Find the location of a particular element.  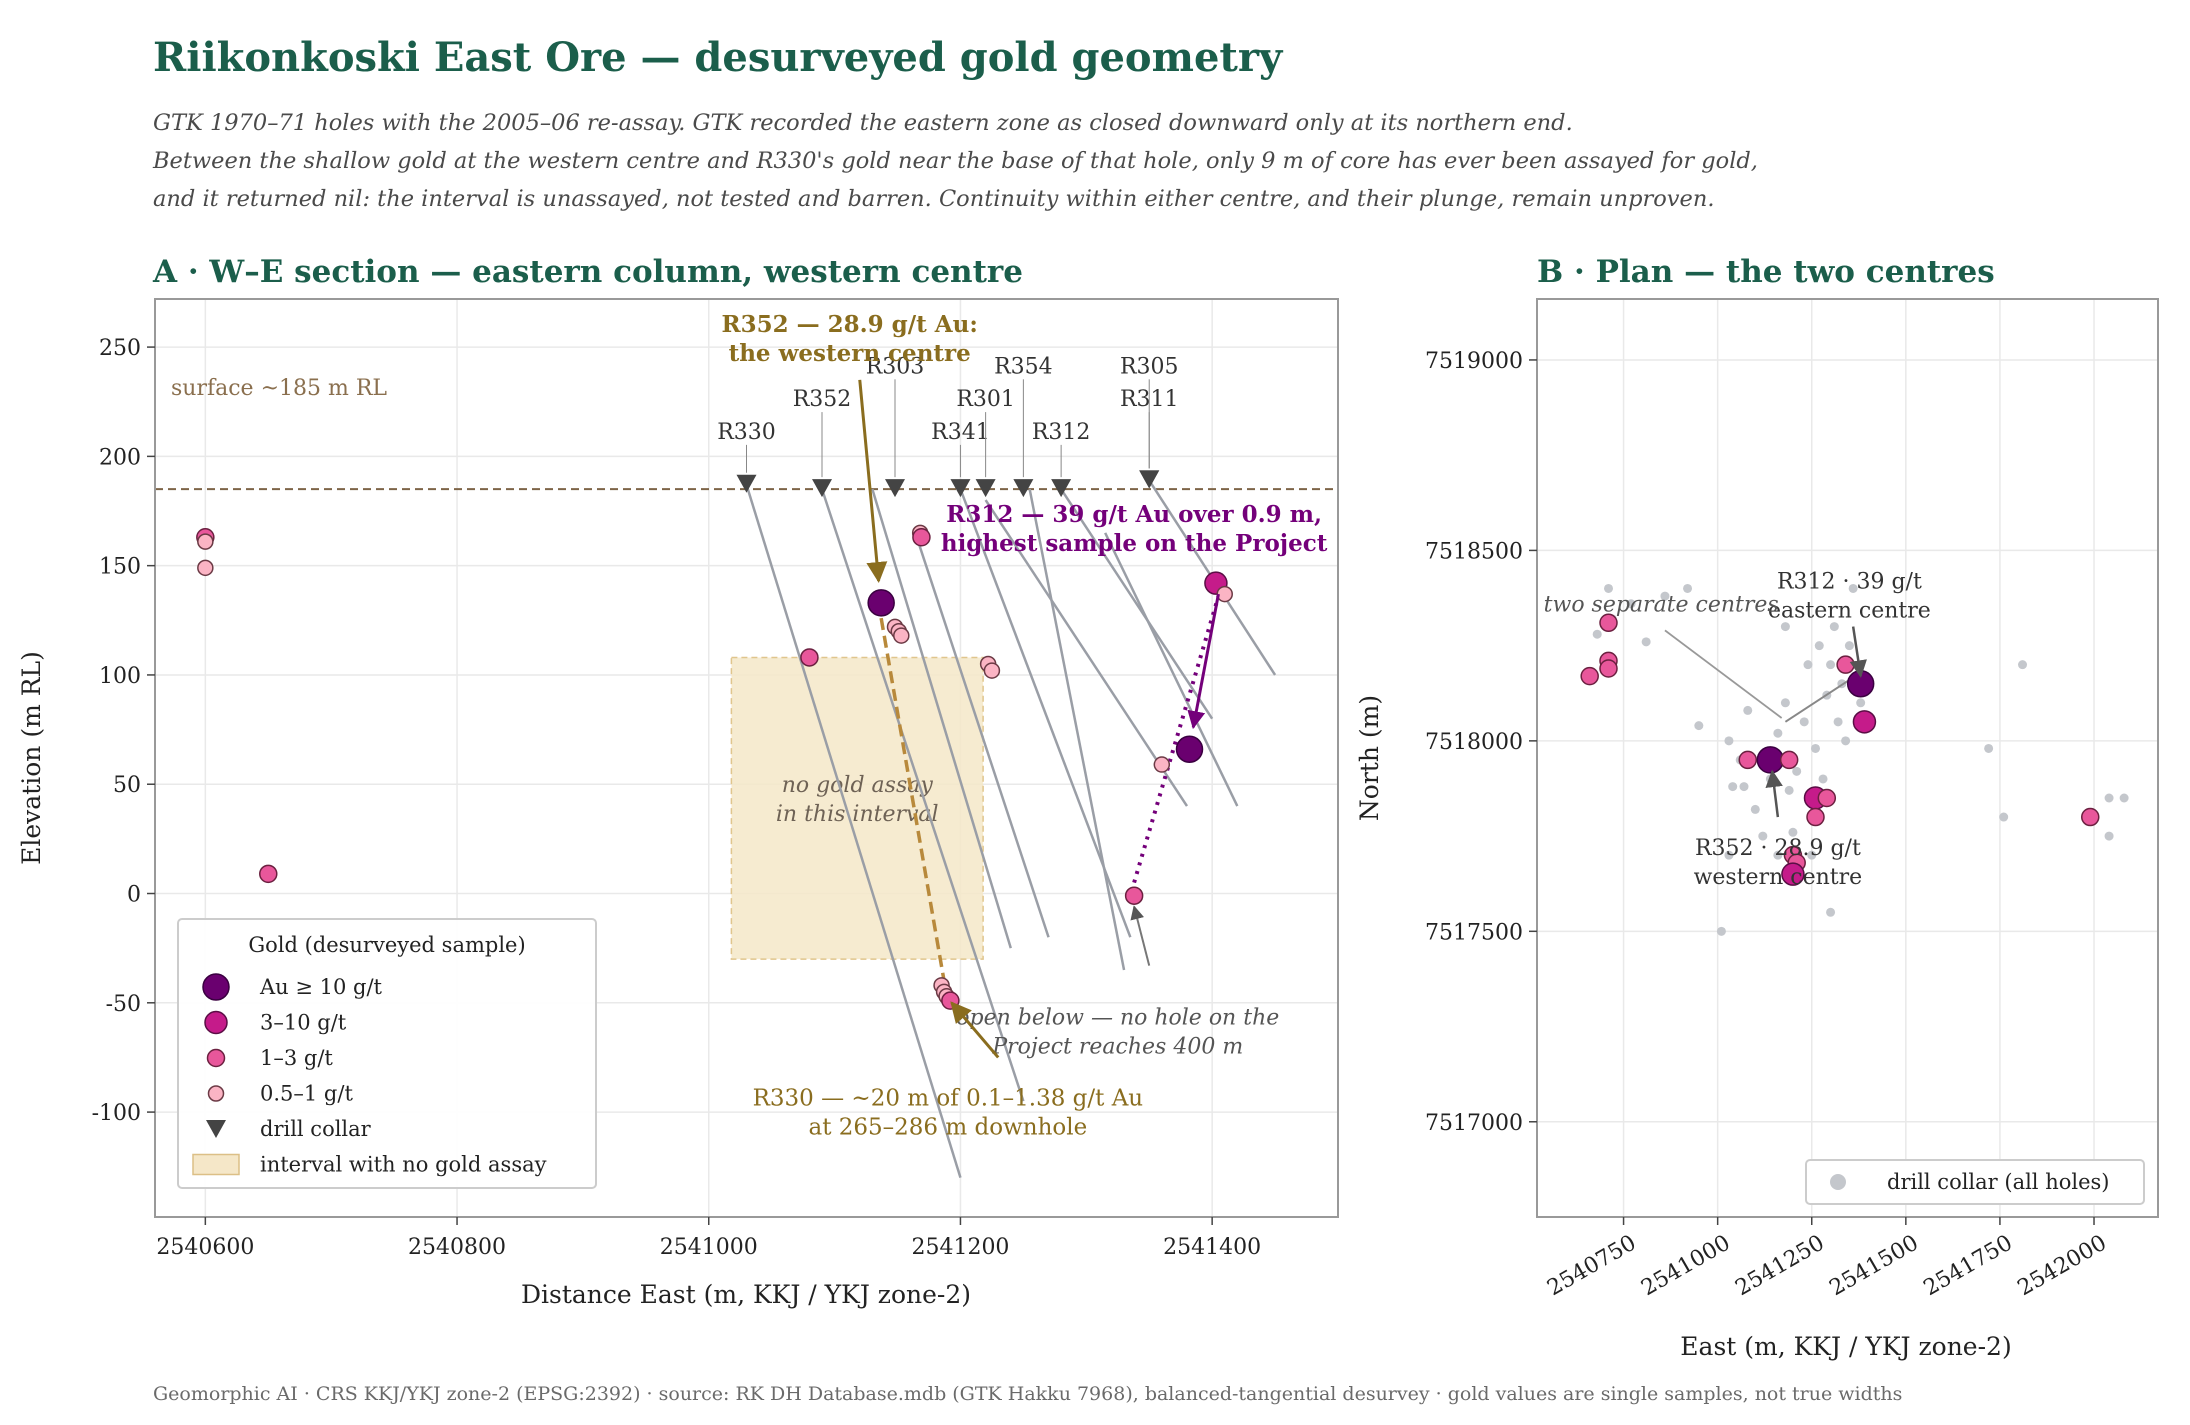

gold-sample-au-10-g-t is located at coordinates (1189, 749).